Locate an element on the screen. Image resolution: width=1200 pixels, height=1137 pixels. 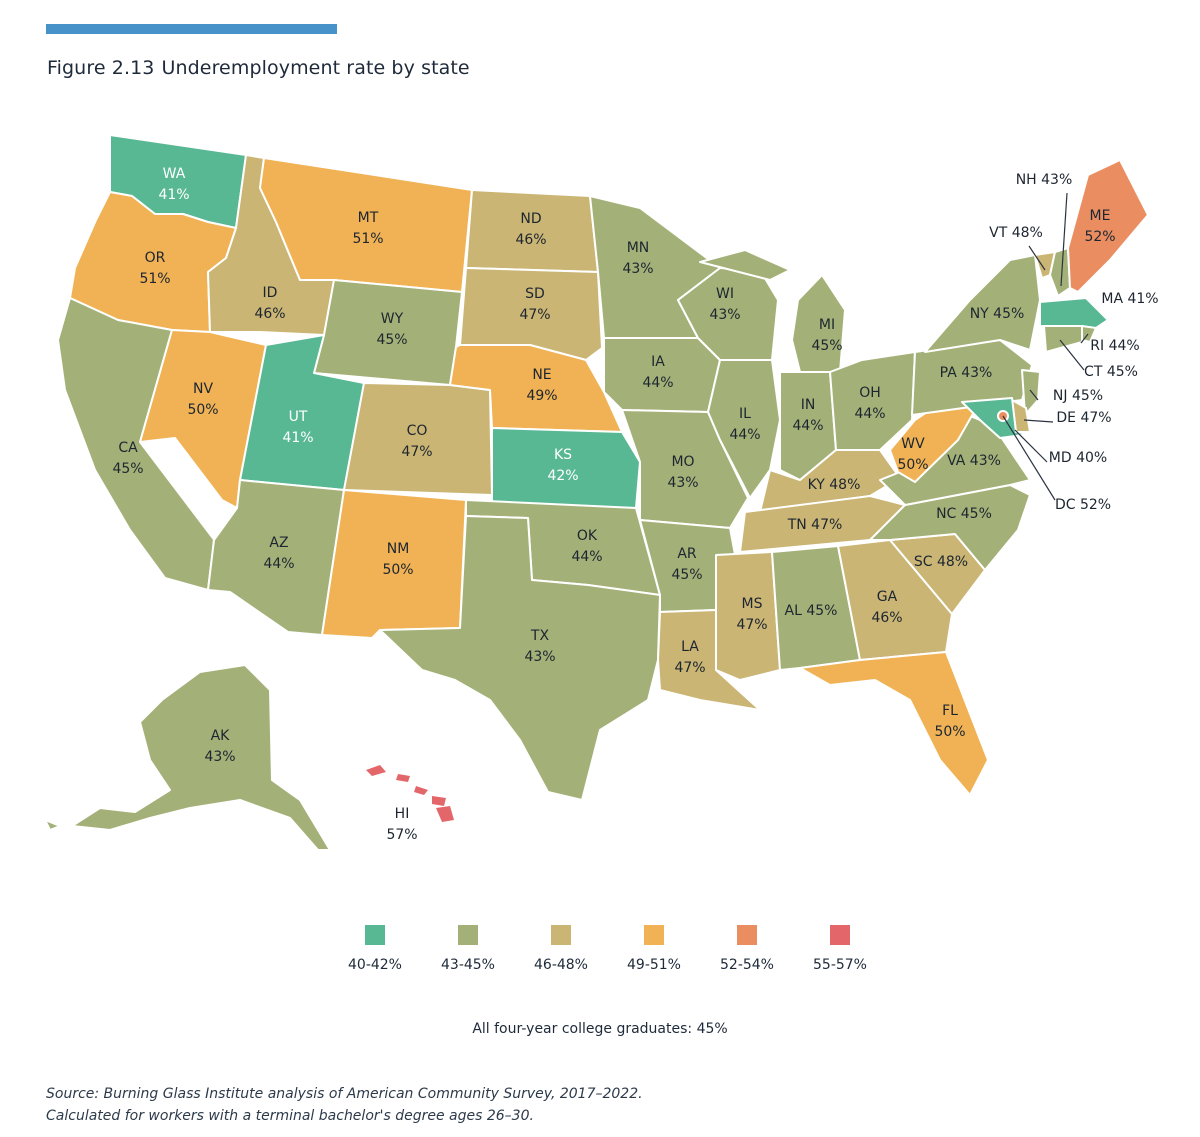
state-label-mi: MI 45% is located at coordinates (826, 335).